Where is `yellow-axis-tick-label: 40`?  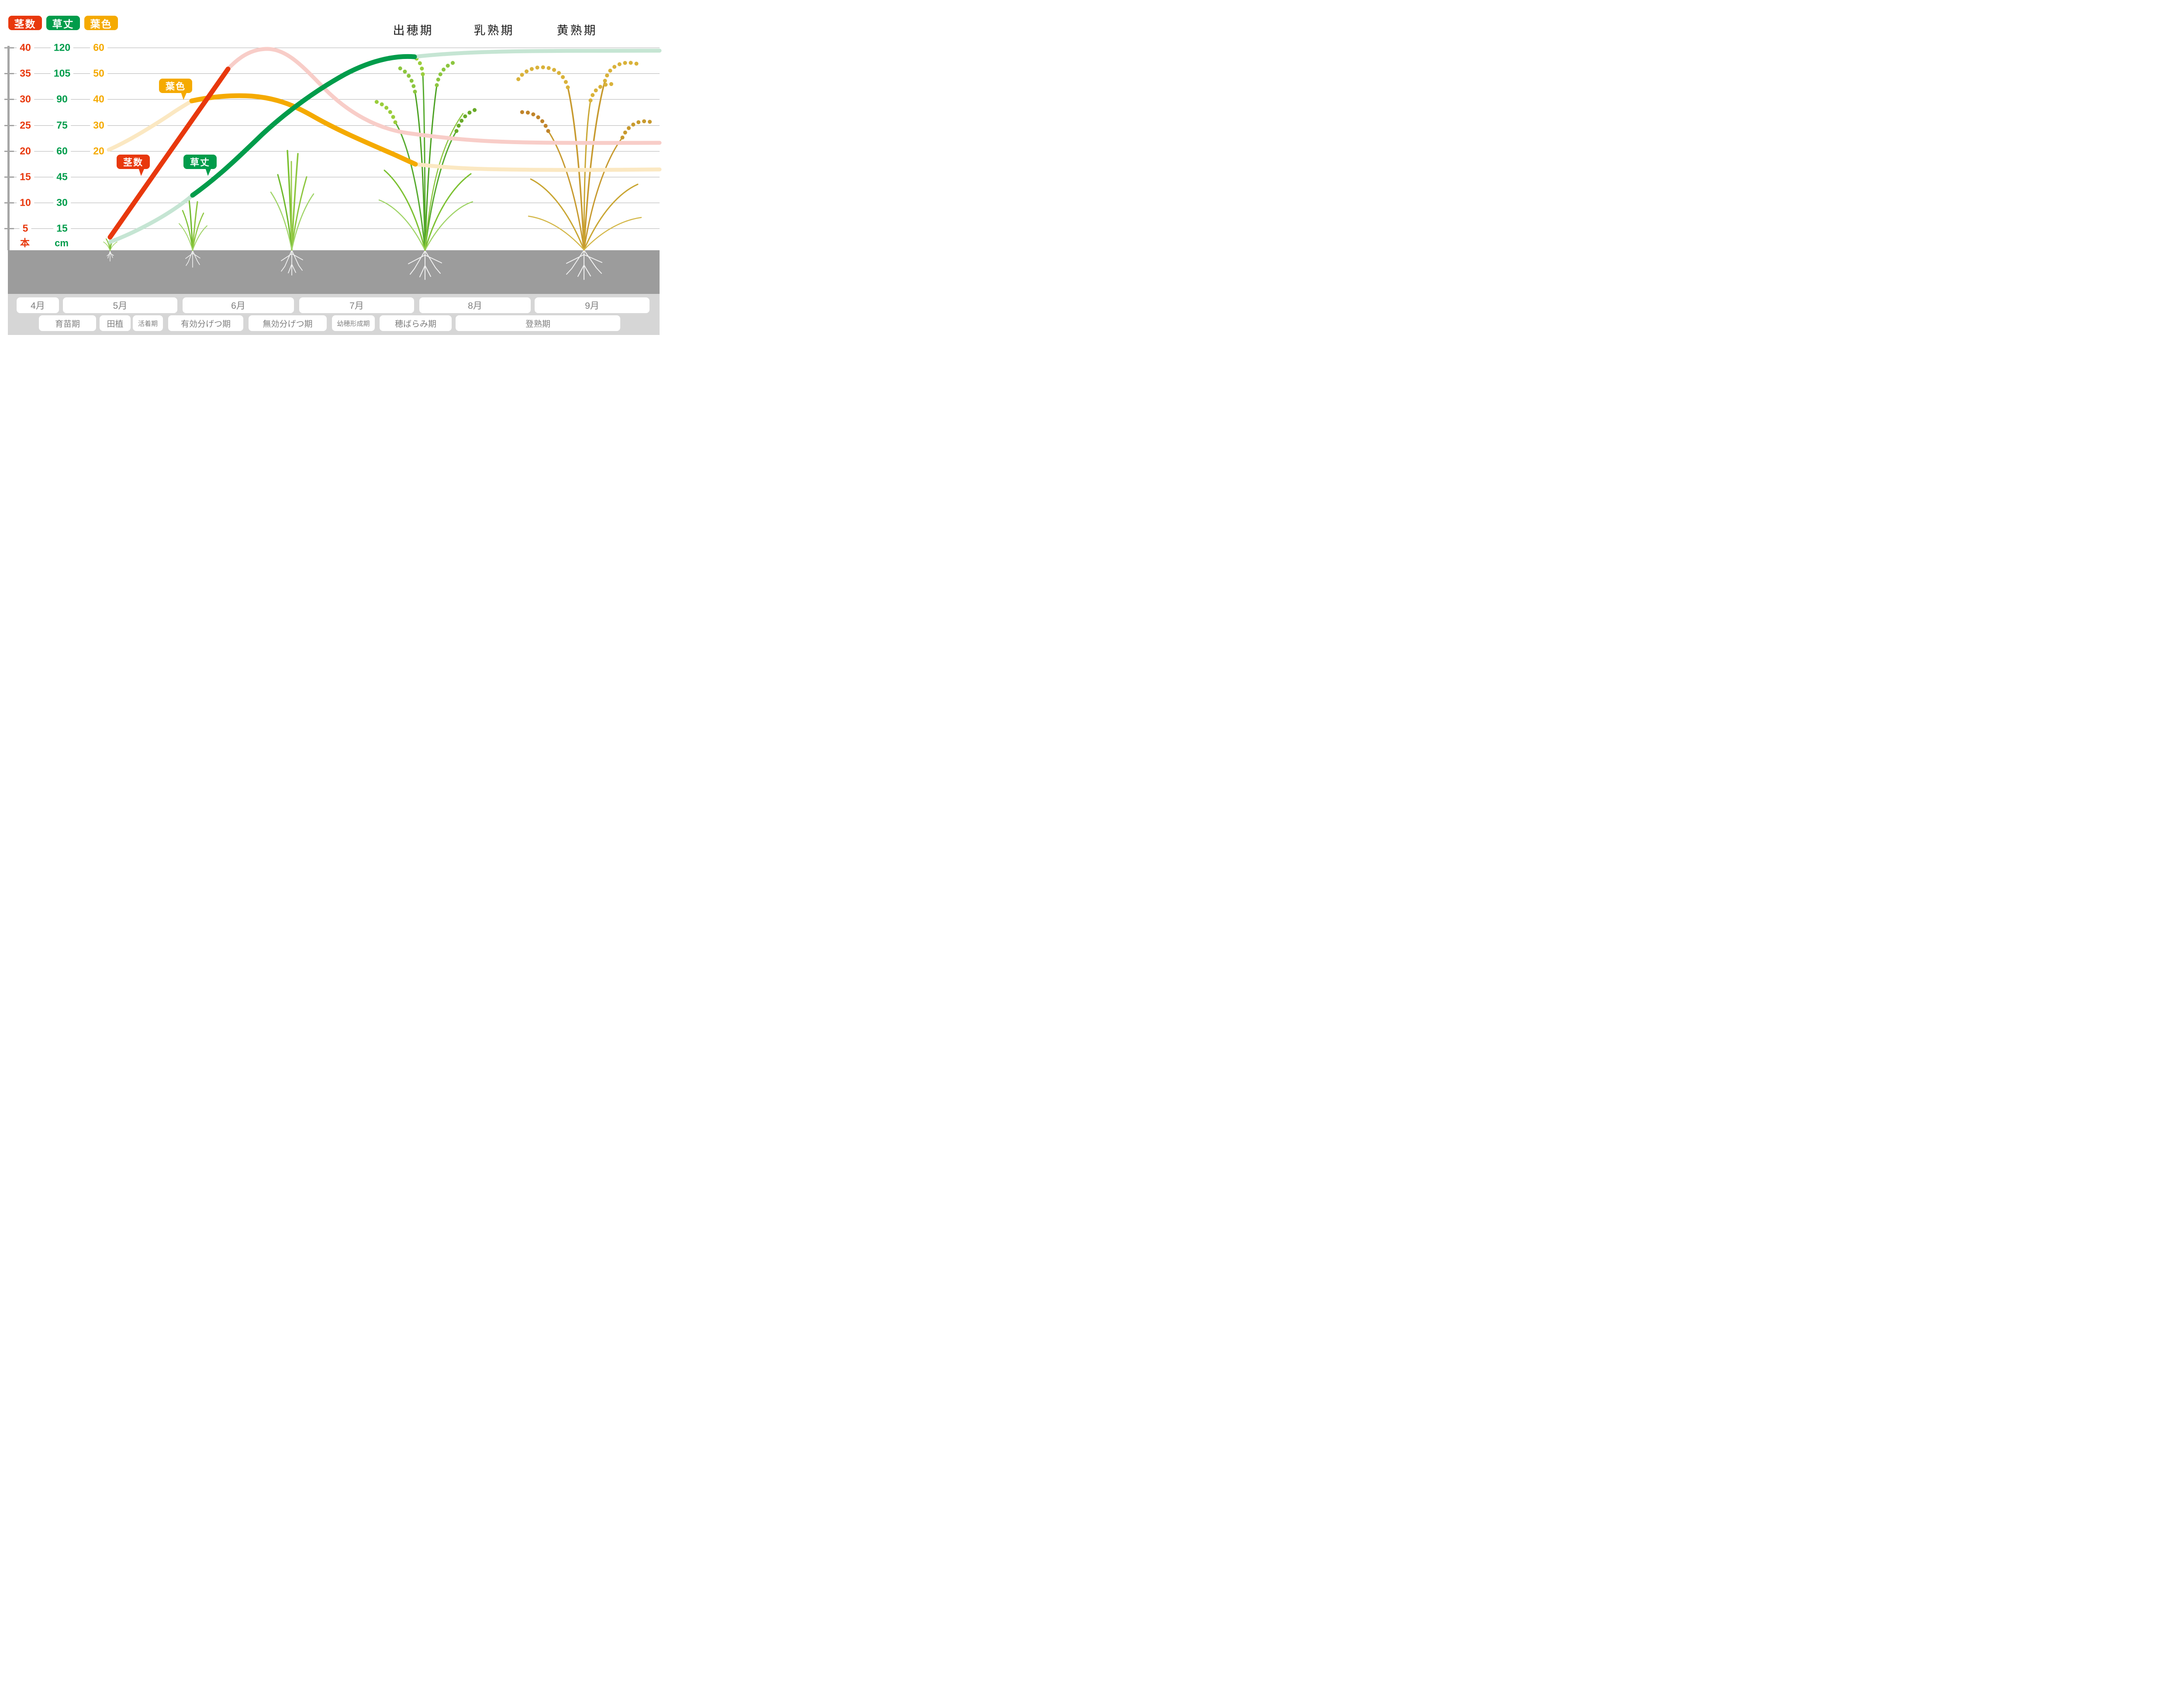 yellow-axis-tick-label: 40 is located at coordinates (98, 99).